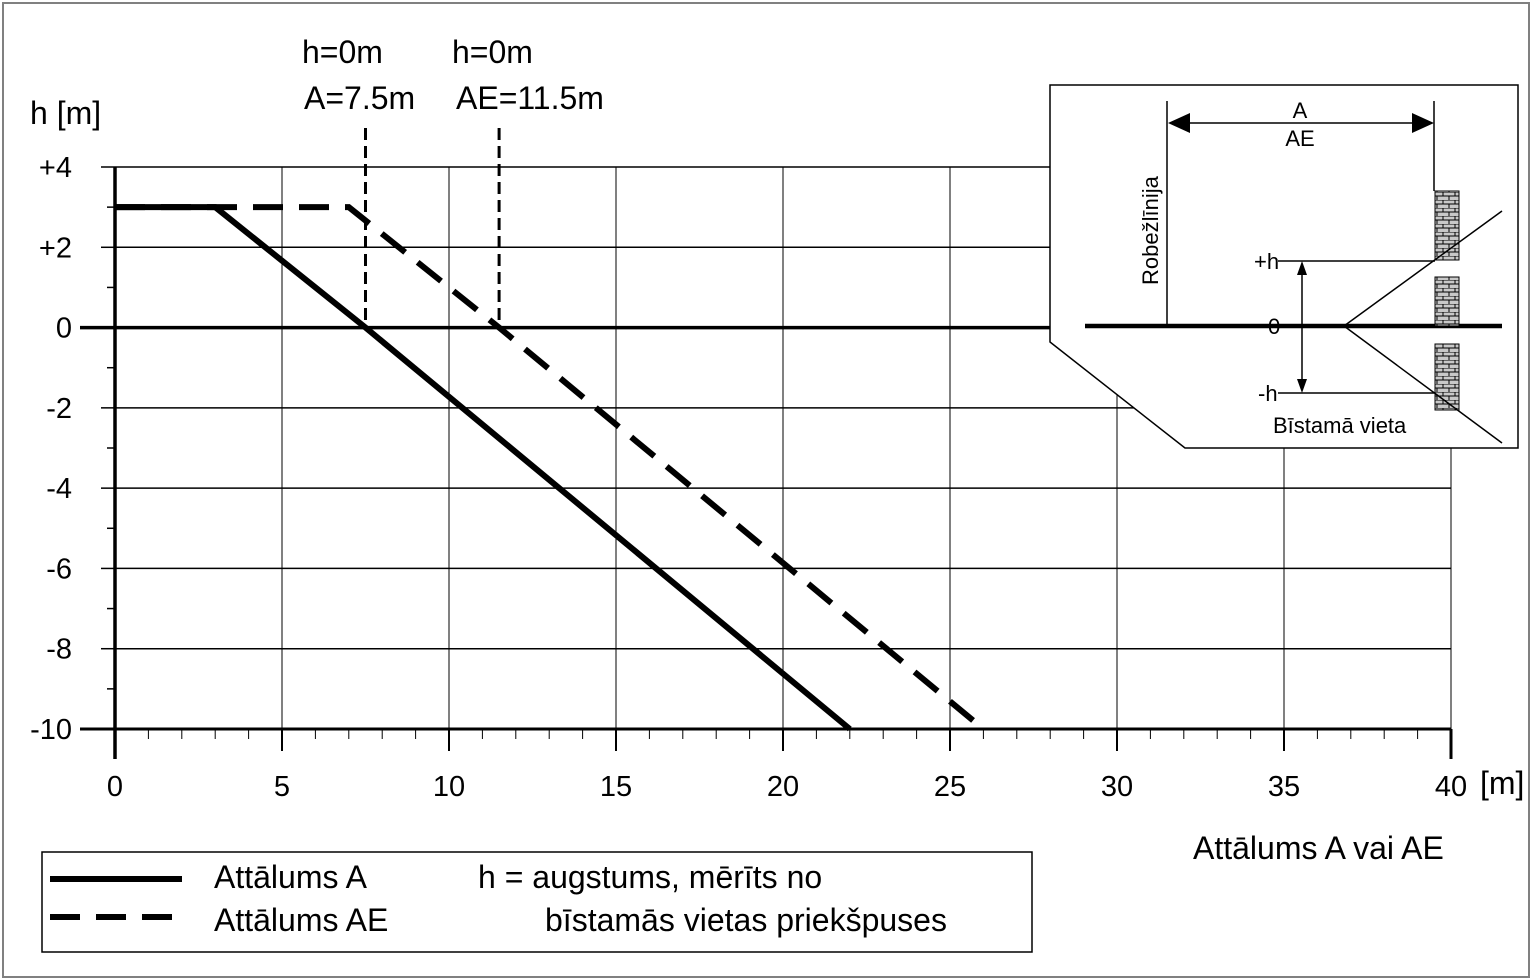 Image resolution: width=1532 pixels, height=980 pixels. Describe the element at coordinates (1274, 326) in the screenshot. I see `inset-zero: 0` at that location.